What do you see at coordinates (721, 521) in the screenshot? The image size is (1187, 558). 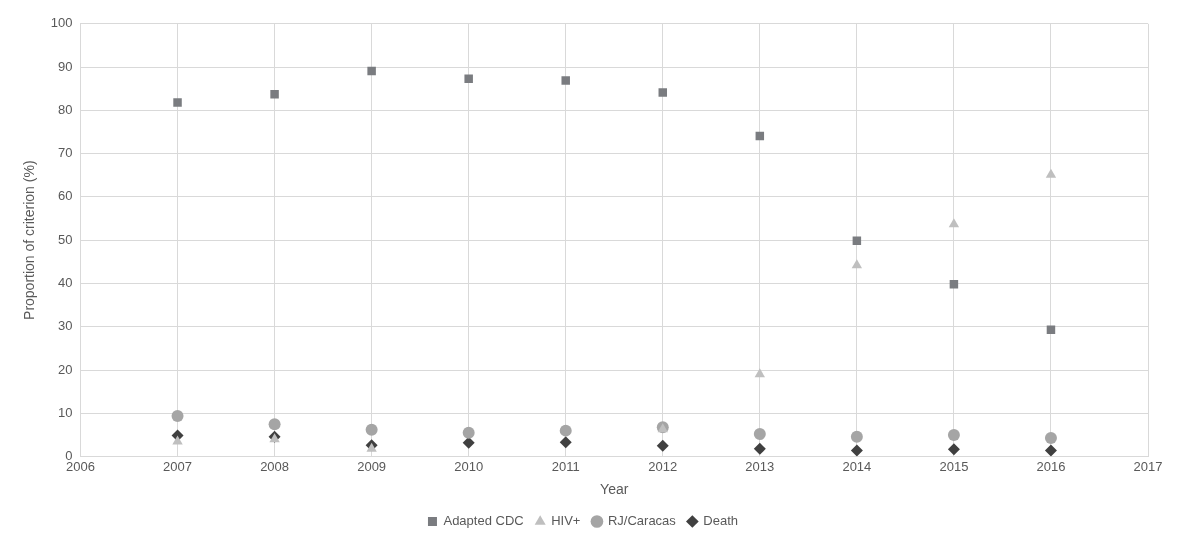 I see `legend-label: Death` at bounding box center [721, 521].